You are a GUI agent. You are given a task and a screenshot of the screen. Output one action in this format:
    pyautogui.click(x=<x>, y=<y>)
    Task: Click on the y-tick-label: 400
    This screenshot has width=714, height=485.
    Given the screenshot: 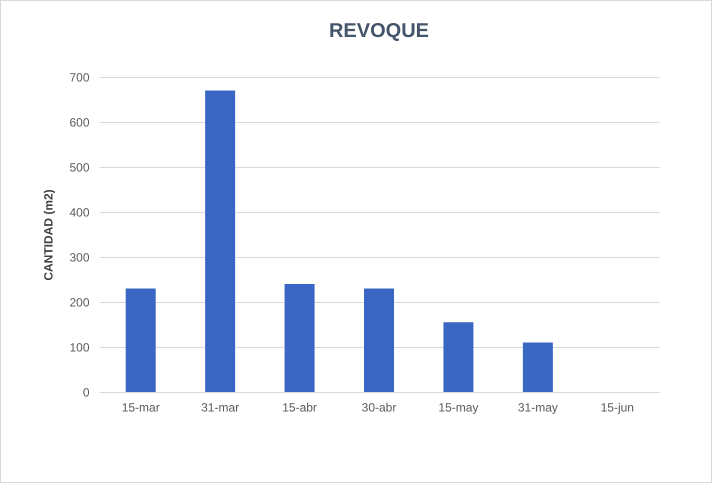 What is the action you would take?
    pyautogui.click(x=79, y=213)
    